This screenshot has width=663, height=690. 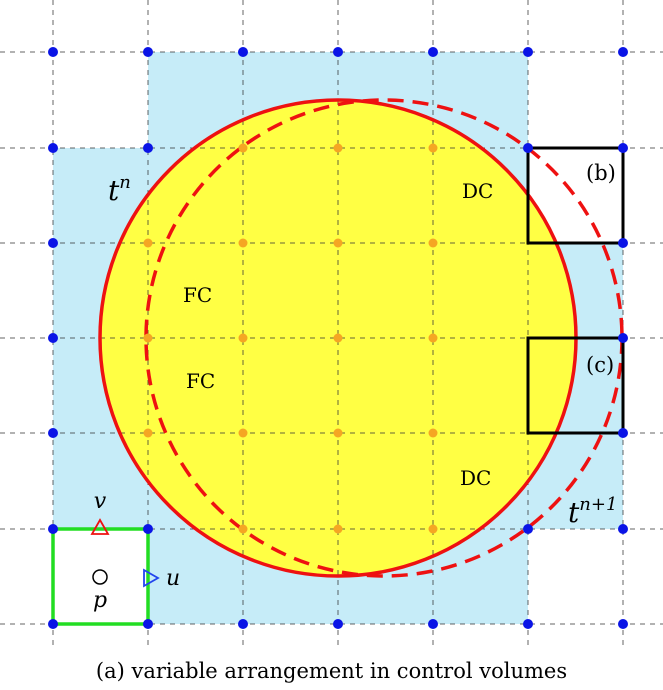 I want to click on pressure-marker, so click(x=100, y=577).